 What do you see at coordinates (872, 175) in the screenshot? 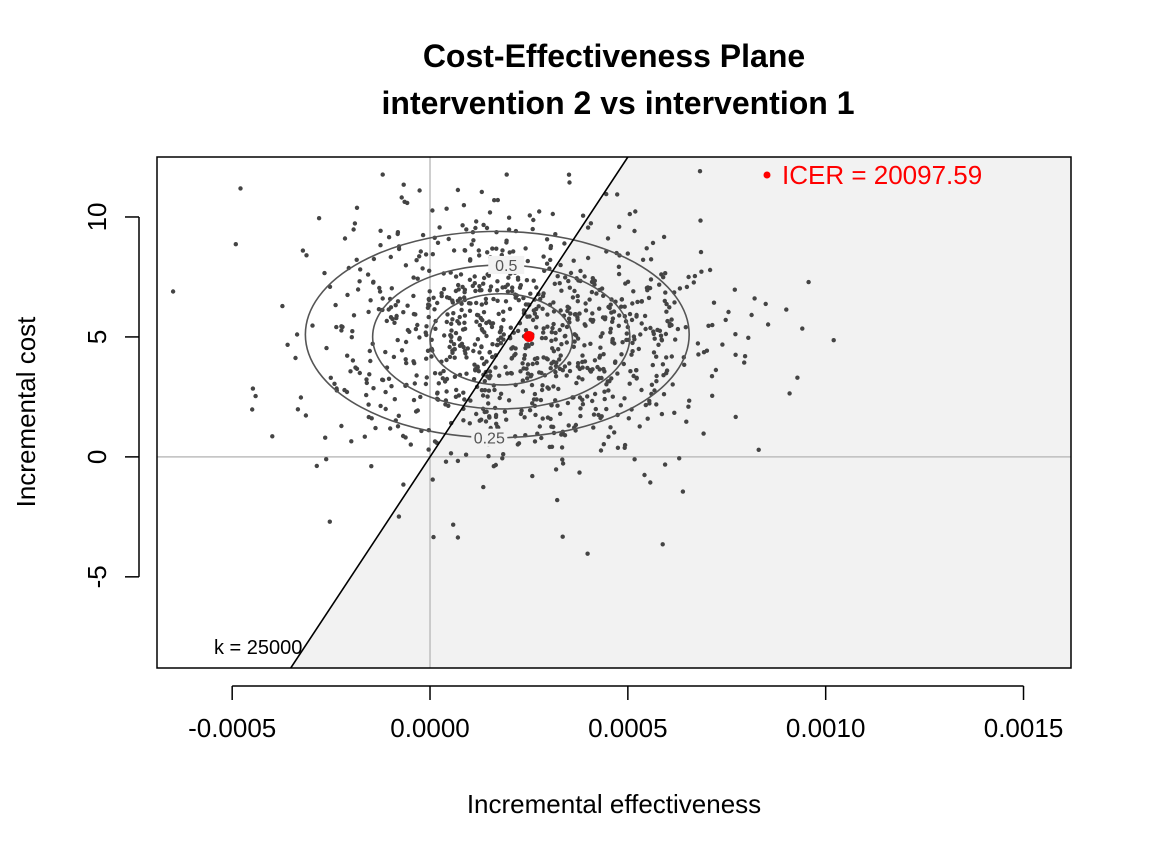
I see `icer-legend: ICER = 20097.59` at bounding box center [872, 175].